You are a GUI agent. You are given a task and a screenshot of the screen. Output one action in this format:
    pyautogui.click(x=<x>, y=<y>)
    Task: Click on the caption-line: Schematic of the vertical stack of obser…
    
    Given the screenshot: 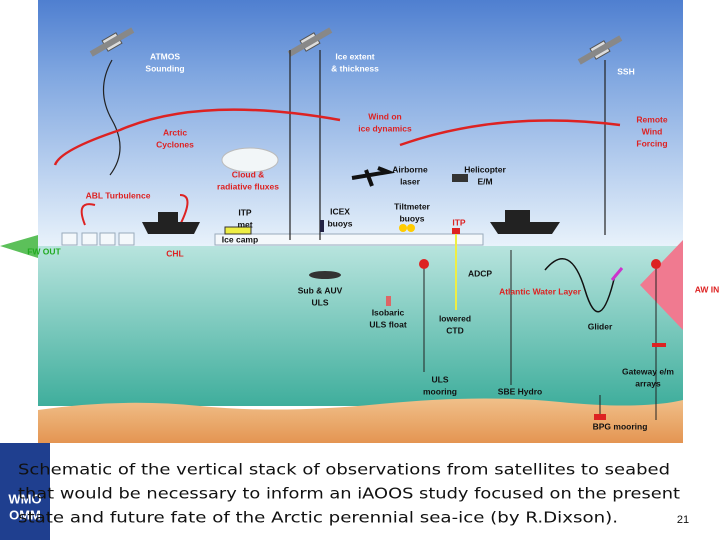 What is the action you would take?
    pyautogui.click(x=344, y=470)
    